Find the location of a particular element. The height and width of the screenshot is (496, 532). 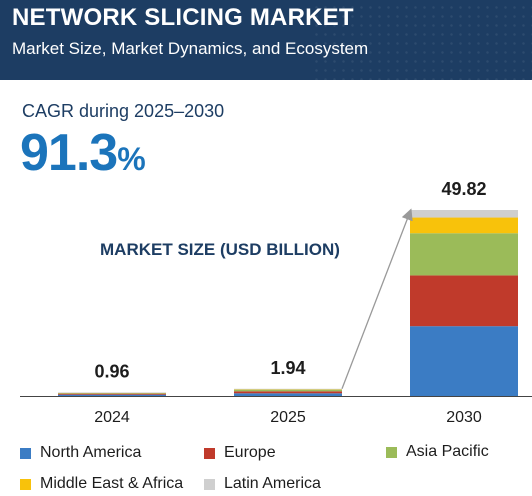

page-title: NETWORK SLICING MARKET is located at coordinates (183, 17).